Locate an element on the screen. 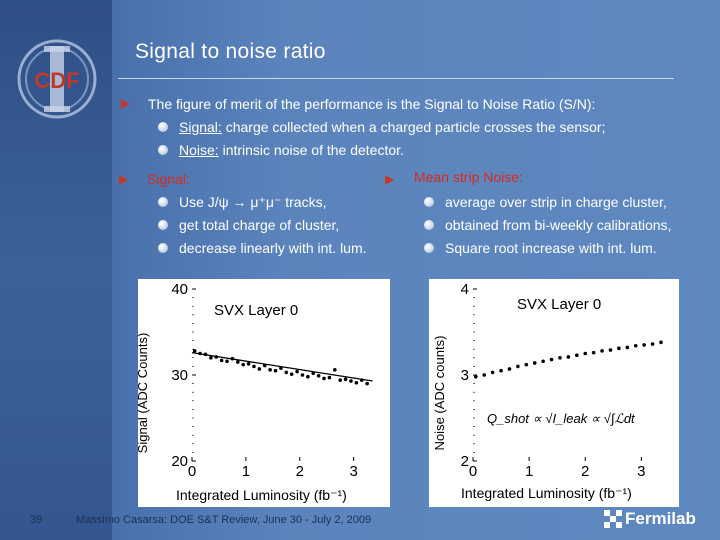 The height and width of the screenshot is (540, 720). noise-item: Square root increase with int. lum. is located at coordinates (551, 248).